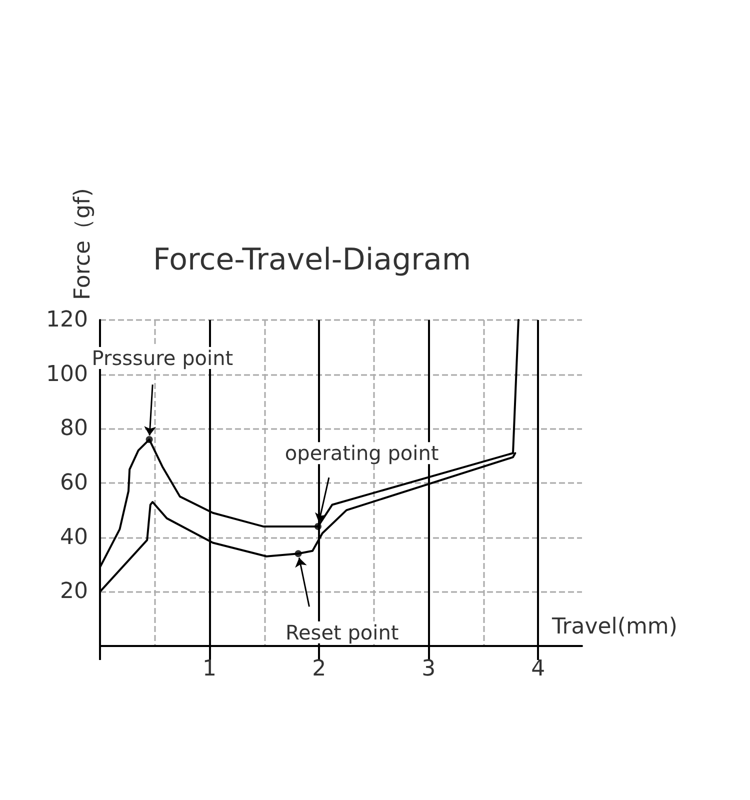  Describe the element at coordinates (74, 537) in the screenshot. I see `y-tick-label: 40` at that location.